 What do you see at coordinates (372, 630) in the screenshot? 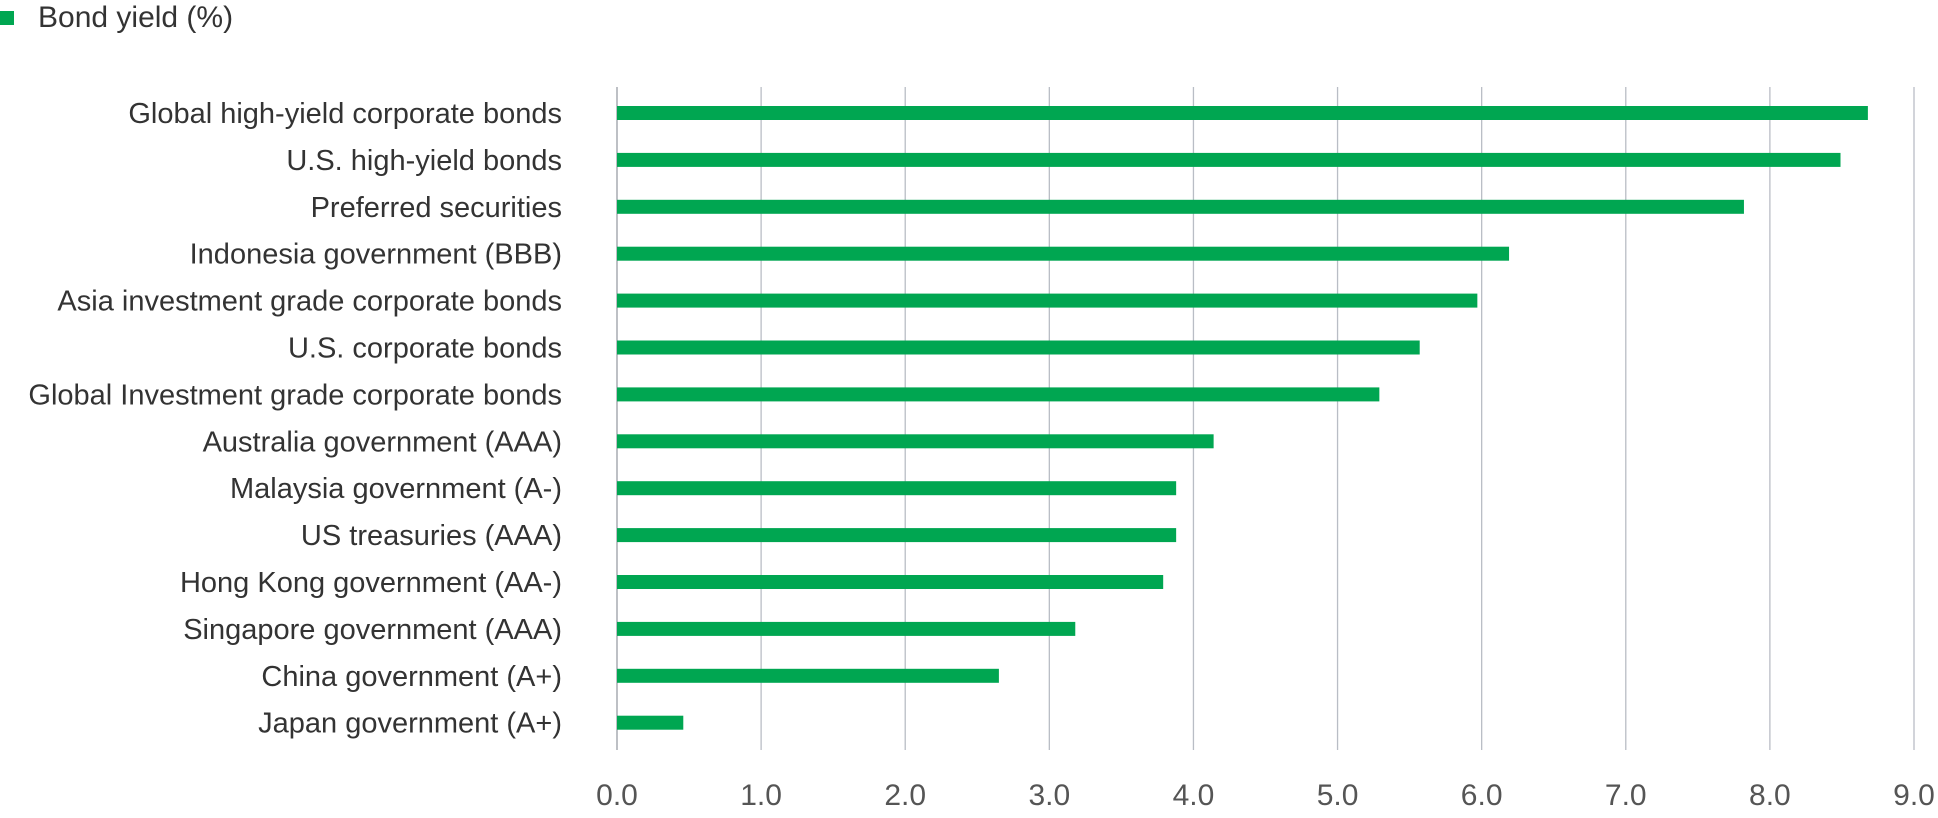
I see `category-label: Singapore government (AAA)` at bounding box center [372, 630].